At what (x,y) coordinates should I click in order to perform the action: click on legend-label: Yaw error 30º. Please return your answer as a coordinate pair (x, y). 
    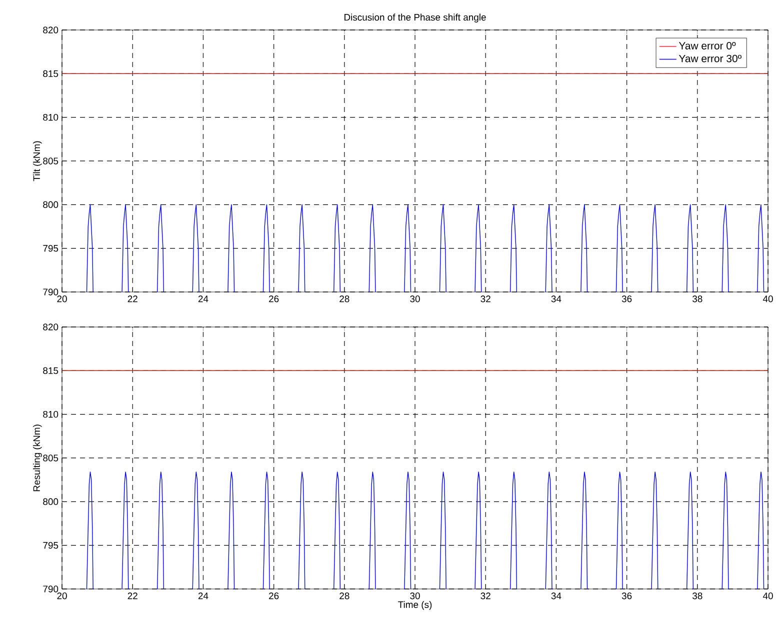
    Looking at the image, I should click on (710, 58).